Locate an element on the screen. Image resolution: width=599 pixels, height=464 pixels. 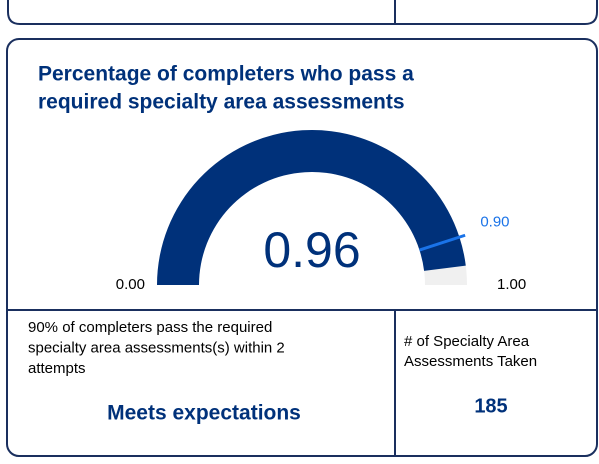
description: attempts is located at coordinates (57, 368).